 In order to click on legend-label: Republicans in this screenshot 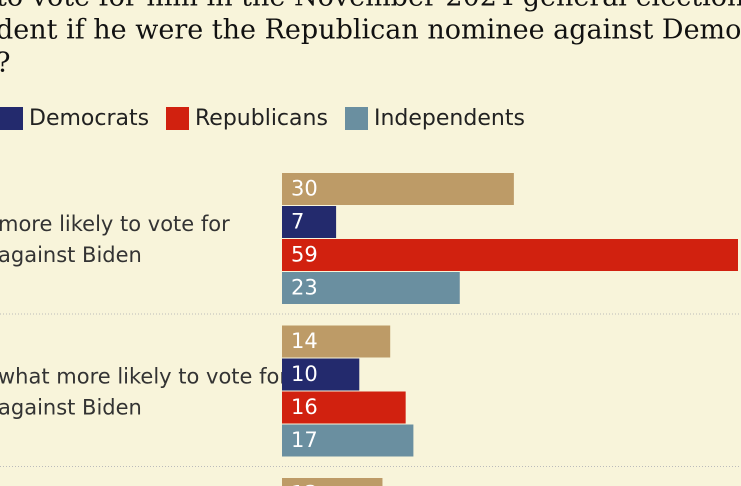, I will do `click(261, 118)`.